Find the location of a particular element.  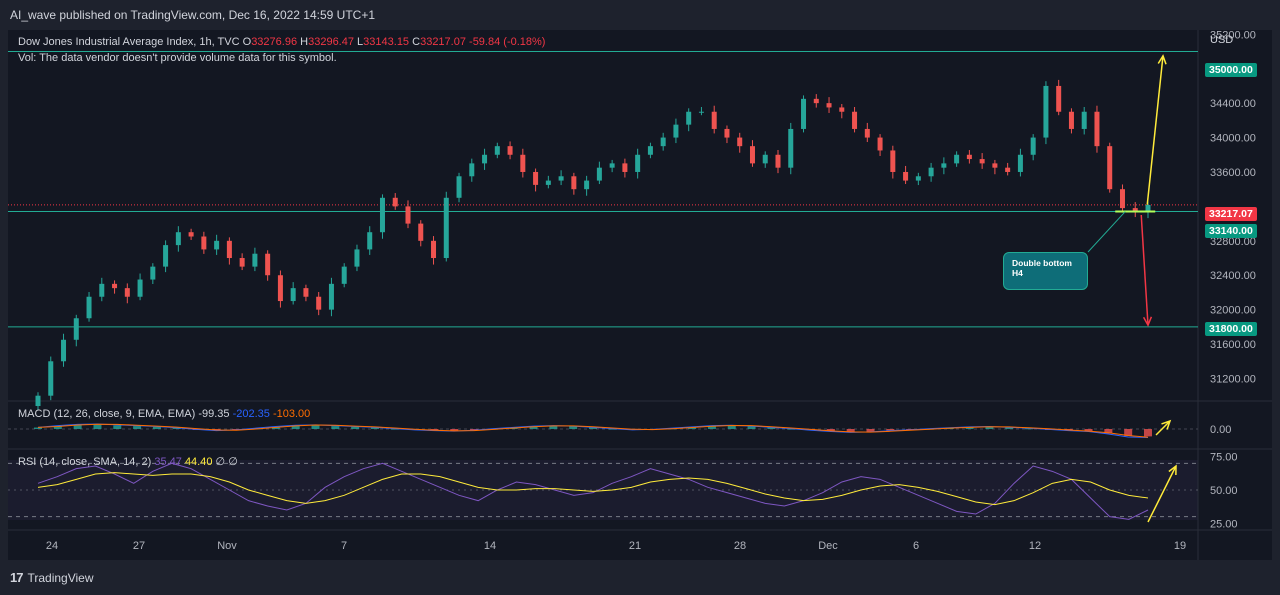

price-tag-support: 33140.00 is located at coordinates (1231, 231).